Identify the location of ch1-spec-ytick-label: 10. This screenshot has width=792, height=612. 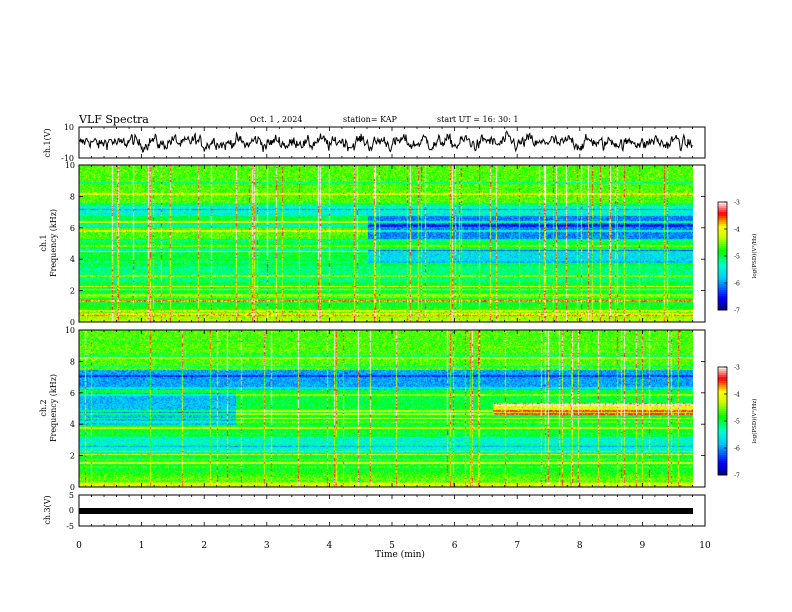
(70, 165).